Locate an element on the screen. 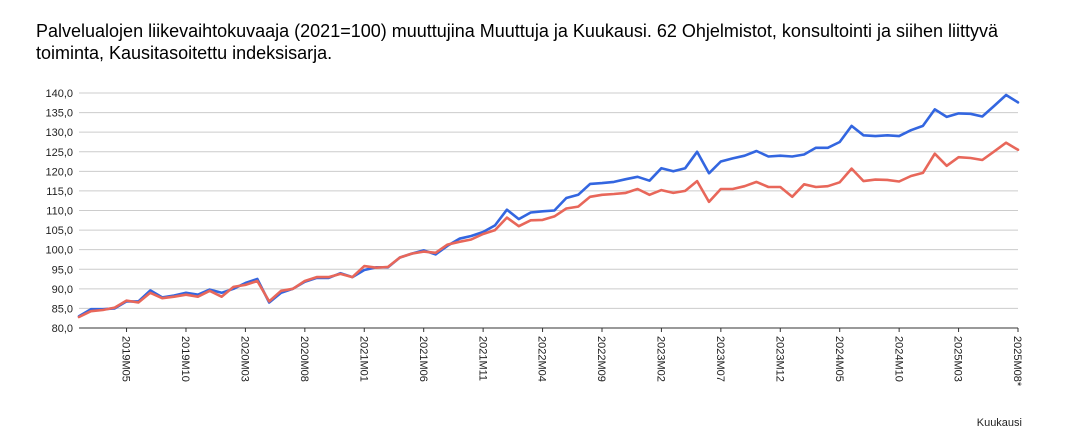  y-tick-label: 110,0 is located at coordinates (59, 212).